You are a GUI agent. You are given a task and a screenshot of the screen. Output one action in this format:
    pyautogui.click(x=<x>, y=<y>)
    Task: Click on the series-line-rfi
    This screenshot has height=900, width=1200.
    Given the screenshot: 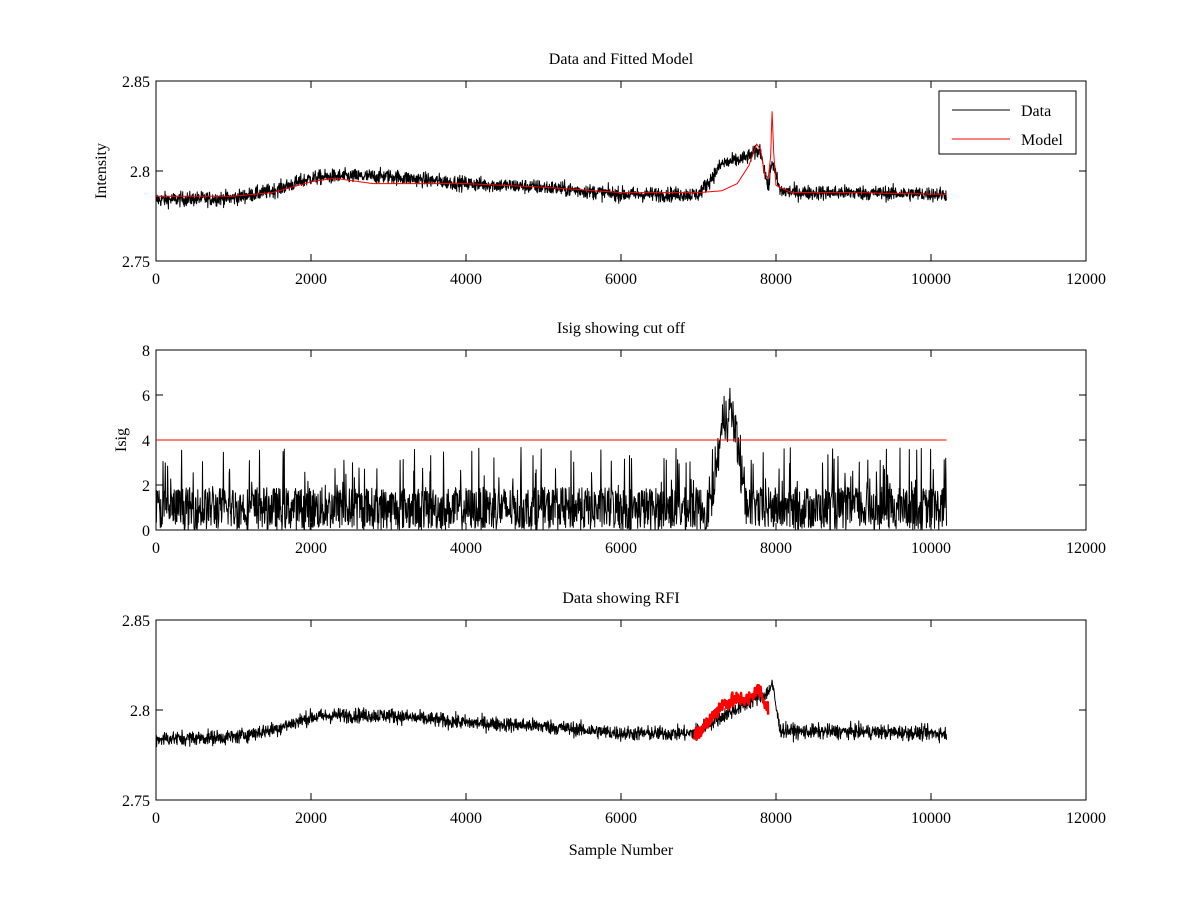 What is the action you would take?
    pyautogui.click(x=731, y=712)
    